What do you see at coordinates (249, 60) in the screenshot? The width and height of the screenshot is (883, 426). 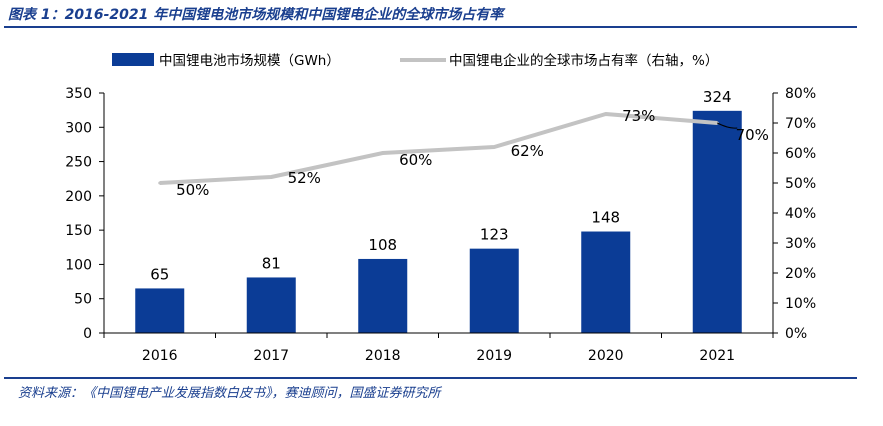 I see `legend-bar-label: 中国锂电池市场规模（GWh）` at bounding box center [249, 60].